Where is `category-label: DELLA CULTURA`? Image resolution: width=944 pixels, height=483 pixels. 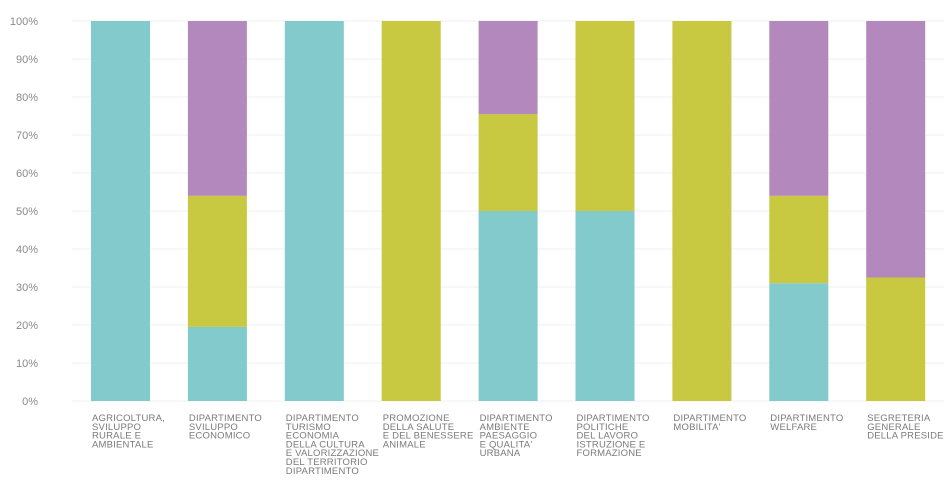
category-label: DELLA CULTURA is located at coordinates (325, 444).